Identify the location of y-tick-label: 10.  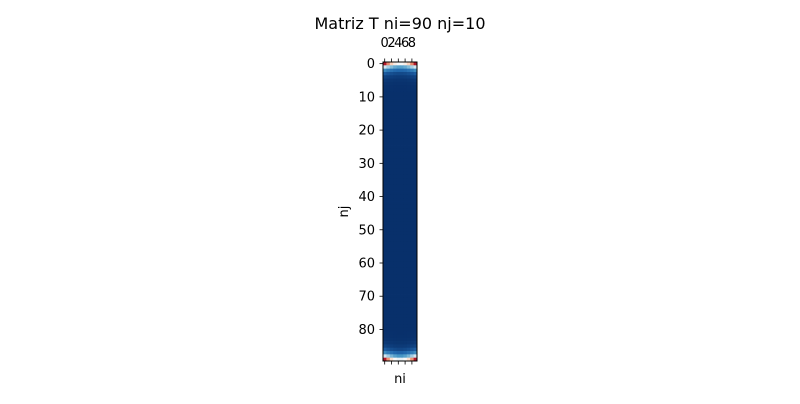
(366, 97).